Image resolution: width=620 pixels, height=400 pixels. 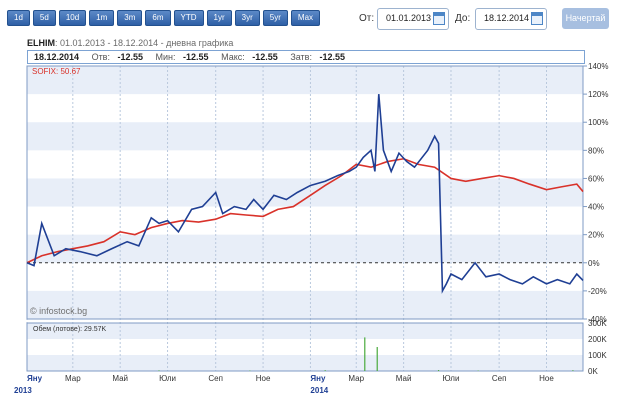 I want to click on x-year-label: 2014, so click(x=319, y=390).